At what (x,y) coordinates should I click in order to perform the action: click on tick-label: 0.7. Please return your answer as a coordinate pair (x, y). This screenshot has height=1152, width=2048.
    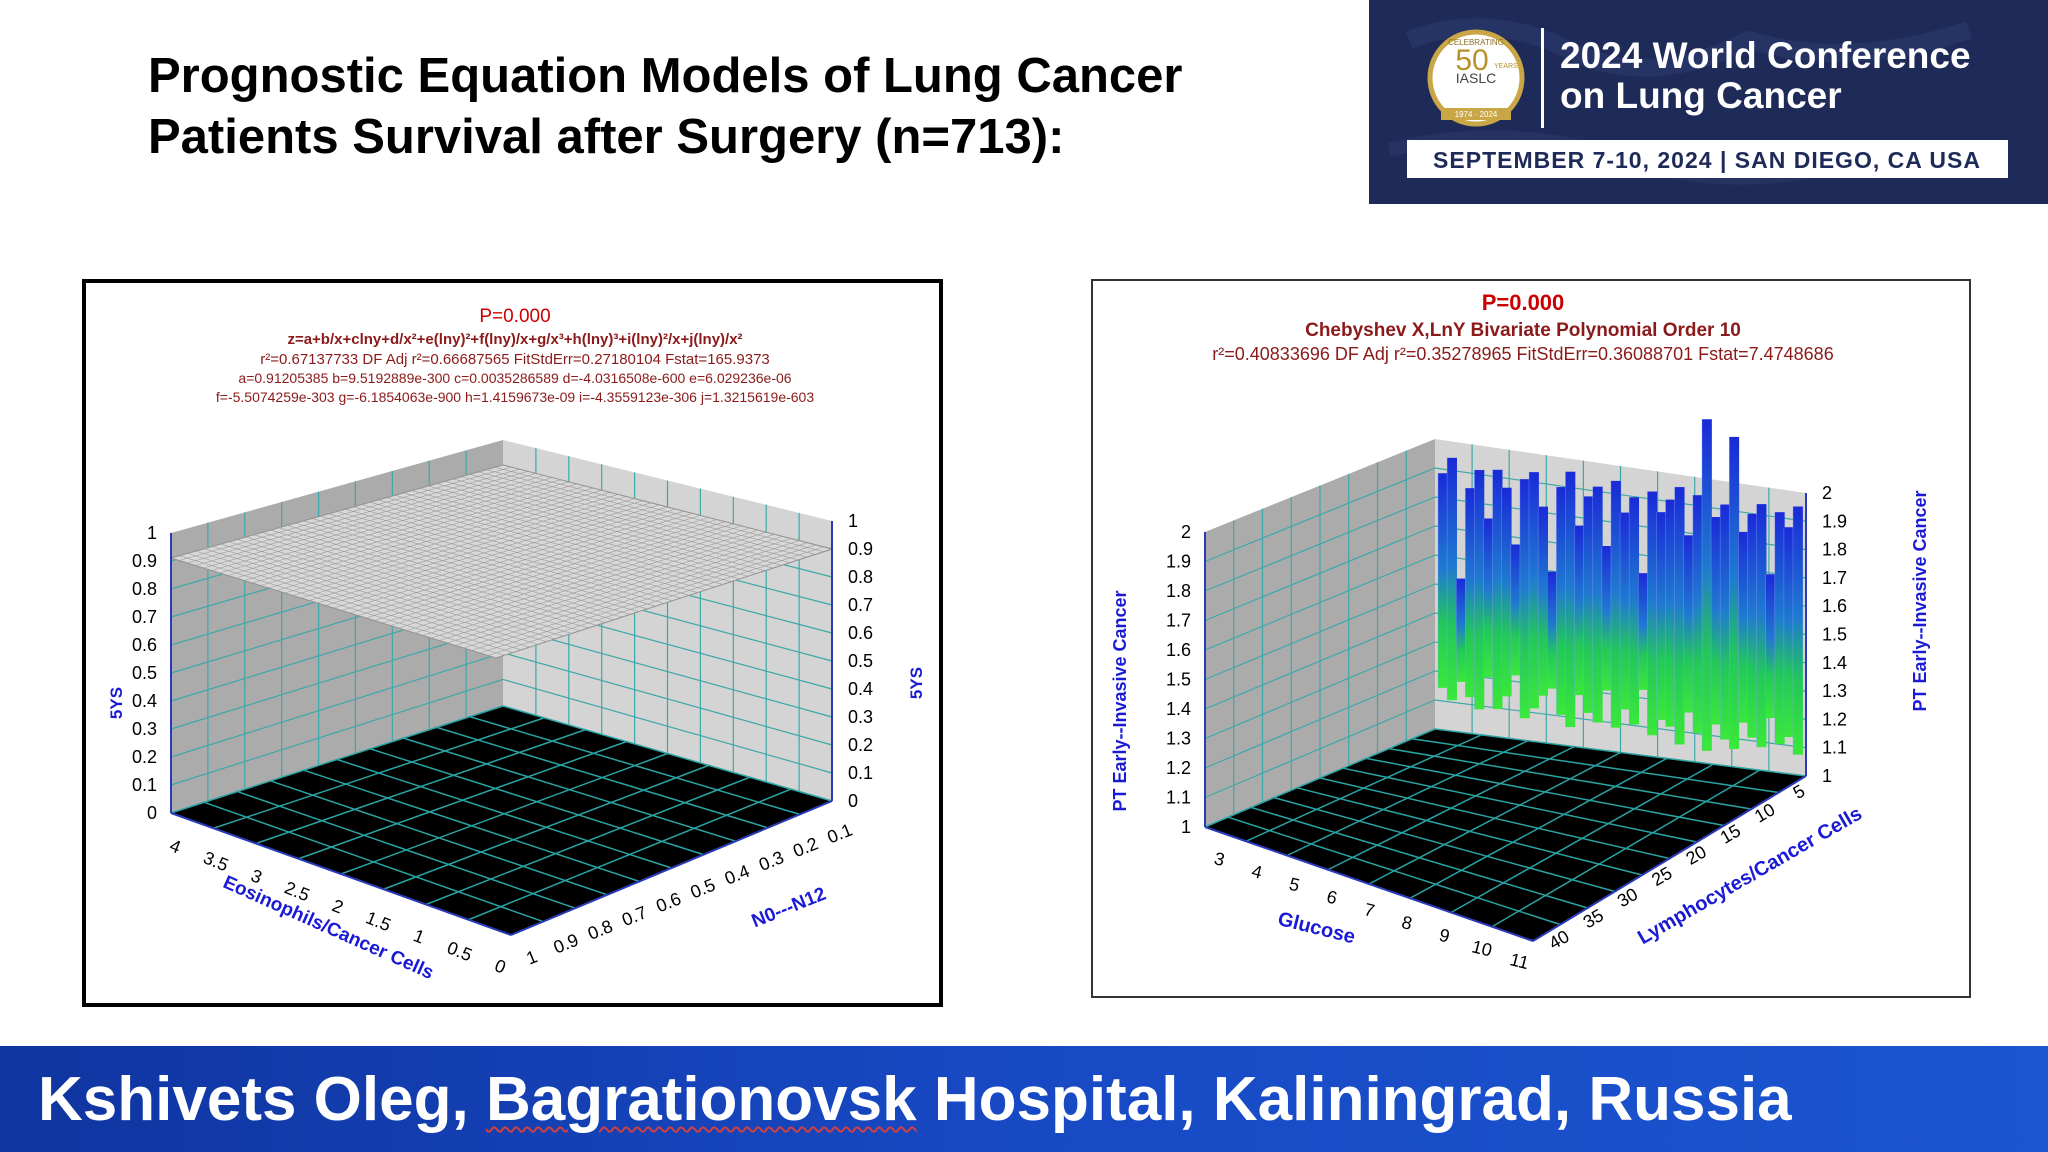
    Looking at the image, I should click on (634, 916).